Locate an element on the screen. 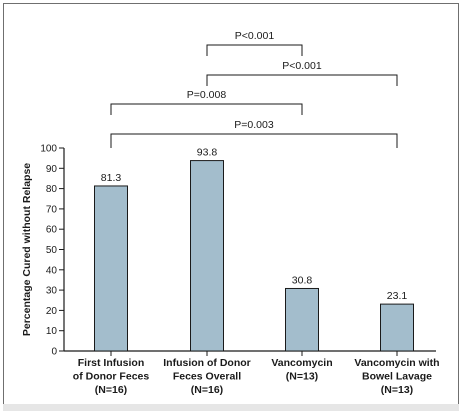 The width and height of the screenshot is (463, 411). significance-bracket: P=0.008 is located at coordinates (206, 102).